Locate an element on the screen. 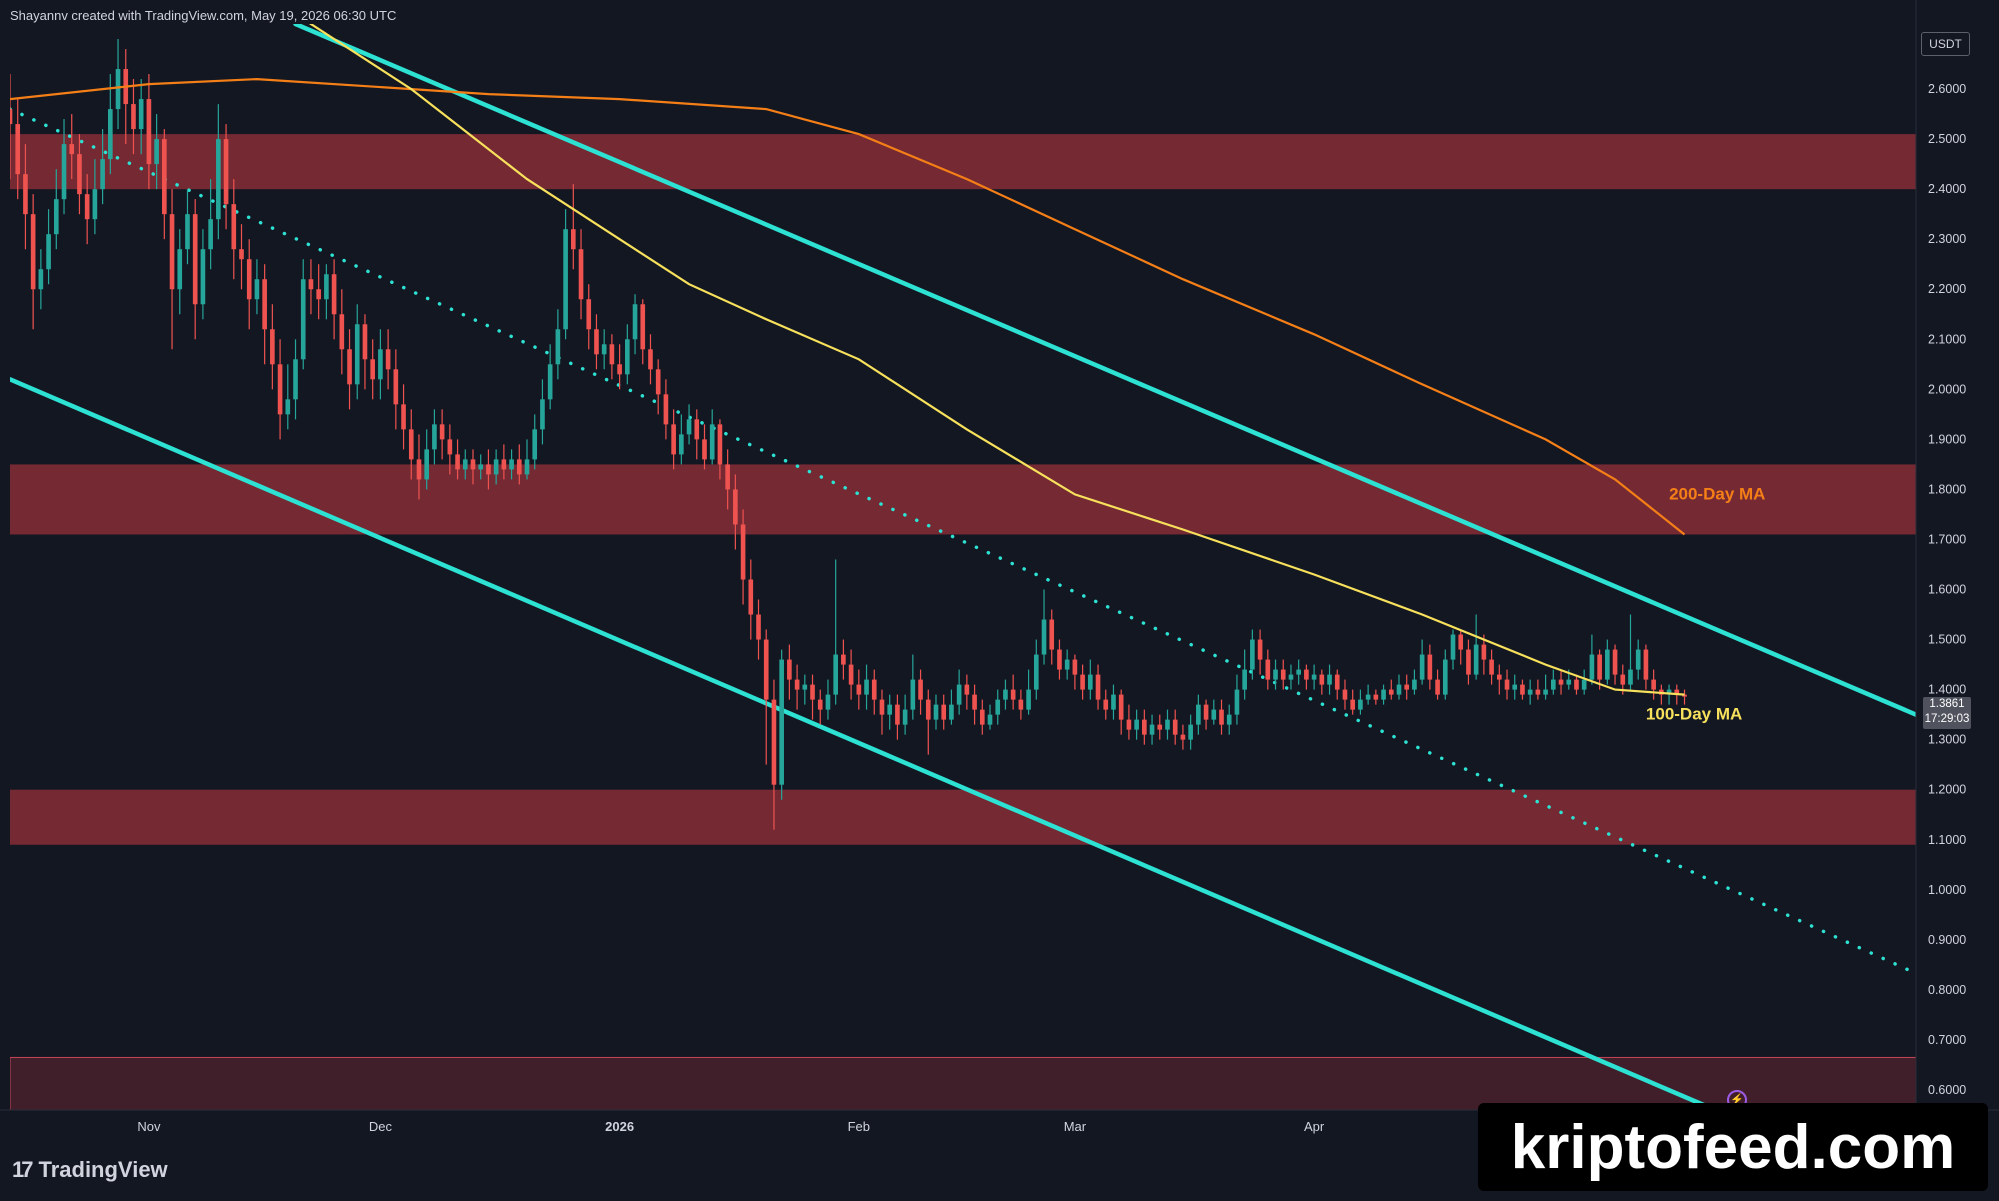 The width and height of the screenshot is (1999, 1201). price-tick-label: 1.1000 is located at coordinates (1947, 840).